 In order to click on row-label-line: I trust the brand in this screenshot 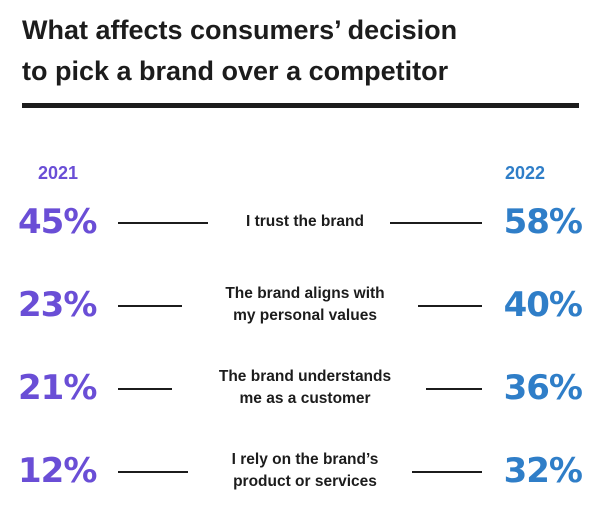, I will do `click(305, 221)`.